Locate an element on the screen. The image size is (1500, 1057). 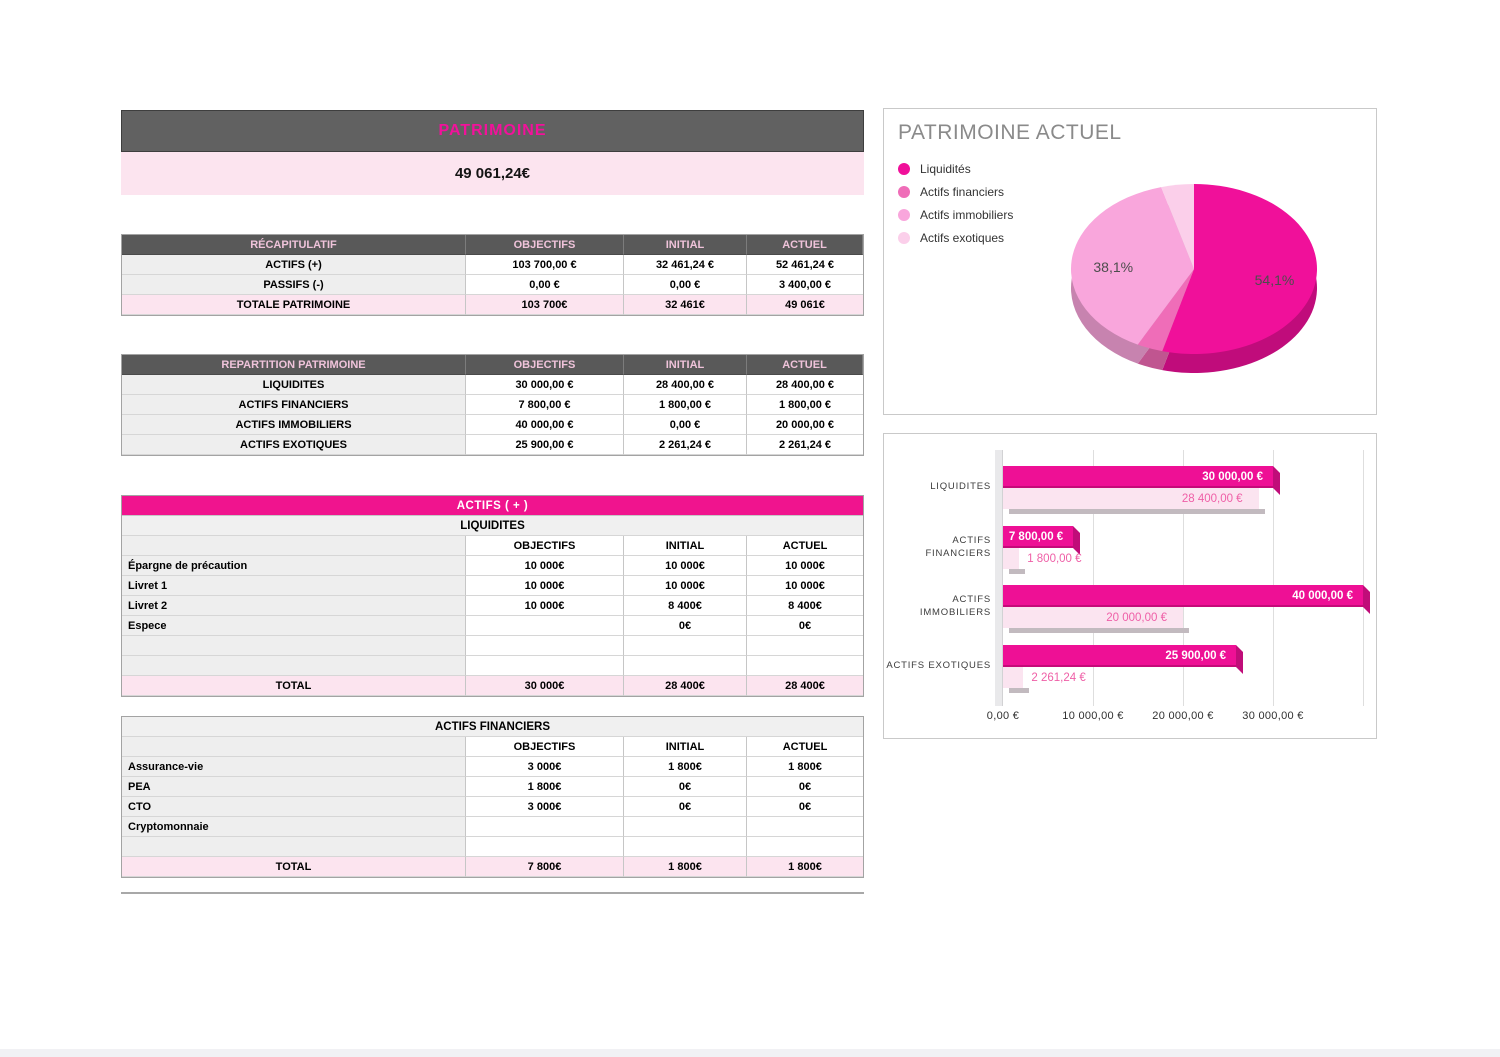
bar-series-2: 2 261,24 € is located at coordinates (1044, 680).